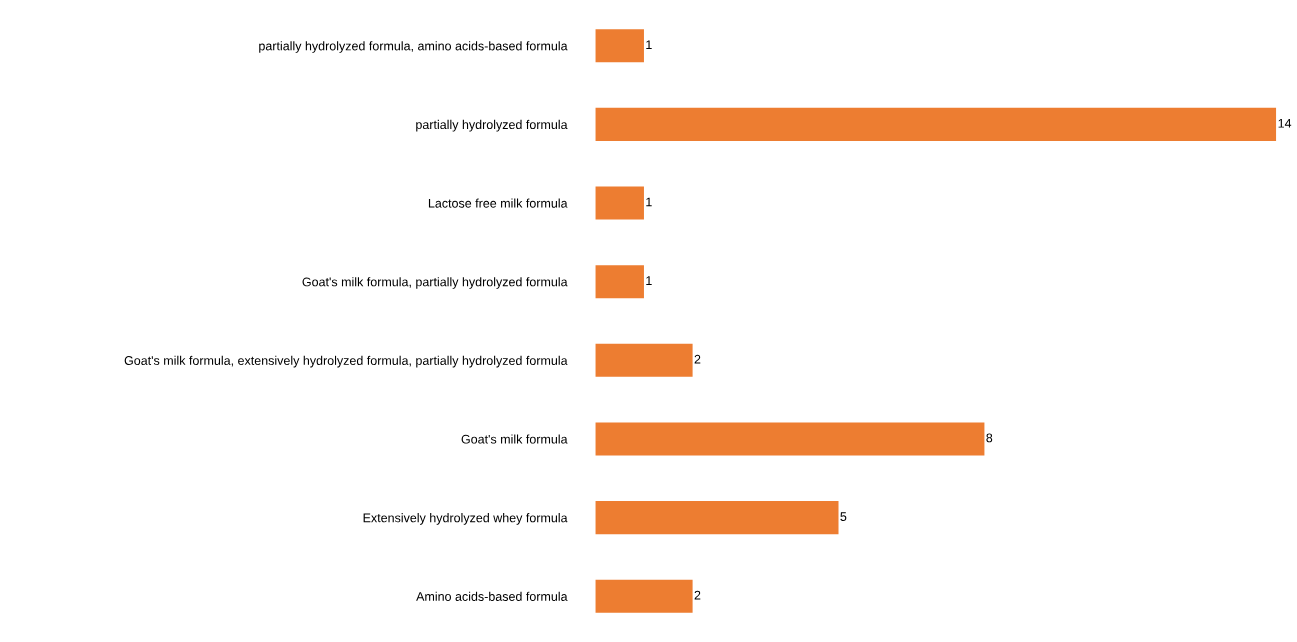 The width and height of the screenshot is (1297, 642). I want to click on y-tick-label: Goat's milk formula, so click(514, 439).